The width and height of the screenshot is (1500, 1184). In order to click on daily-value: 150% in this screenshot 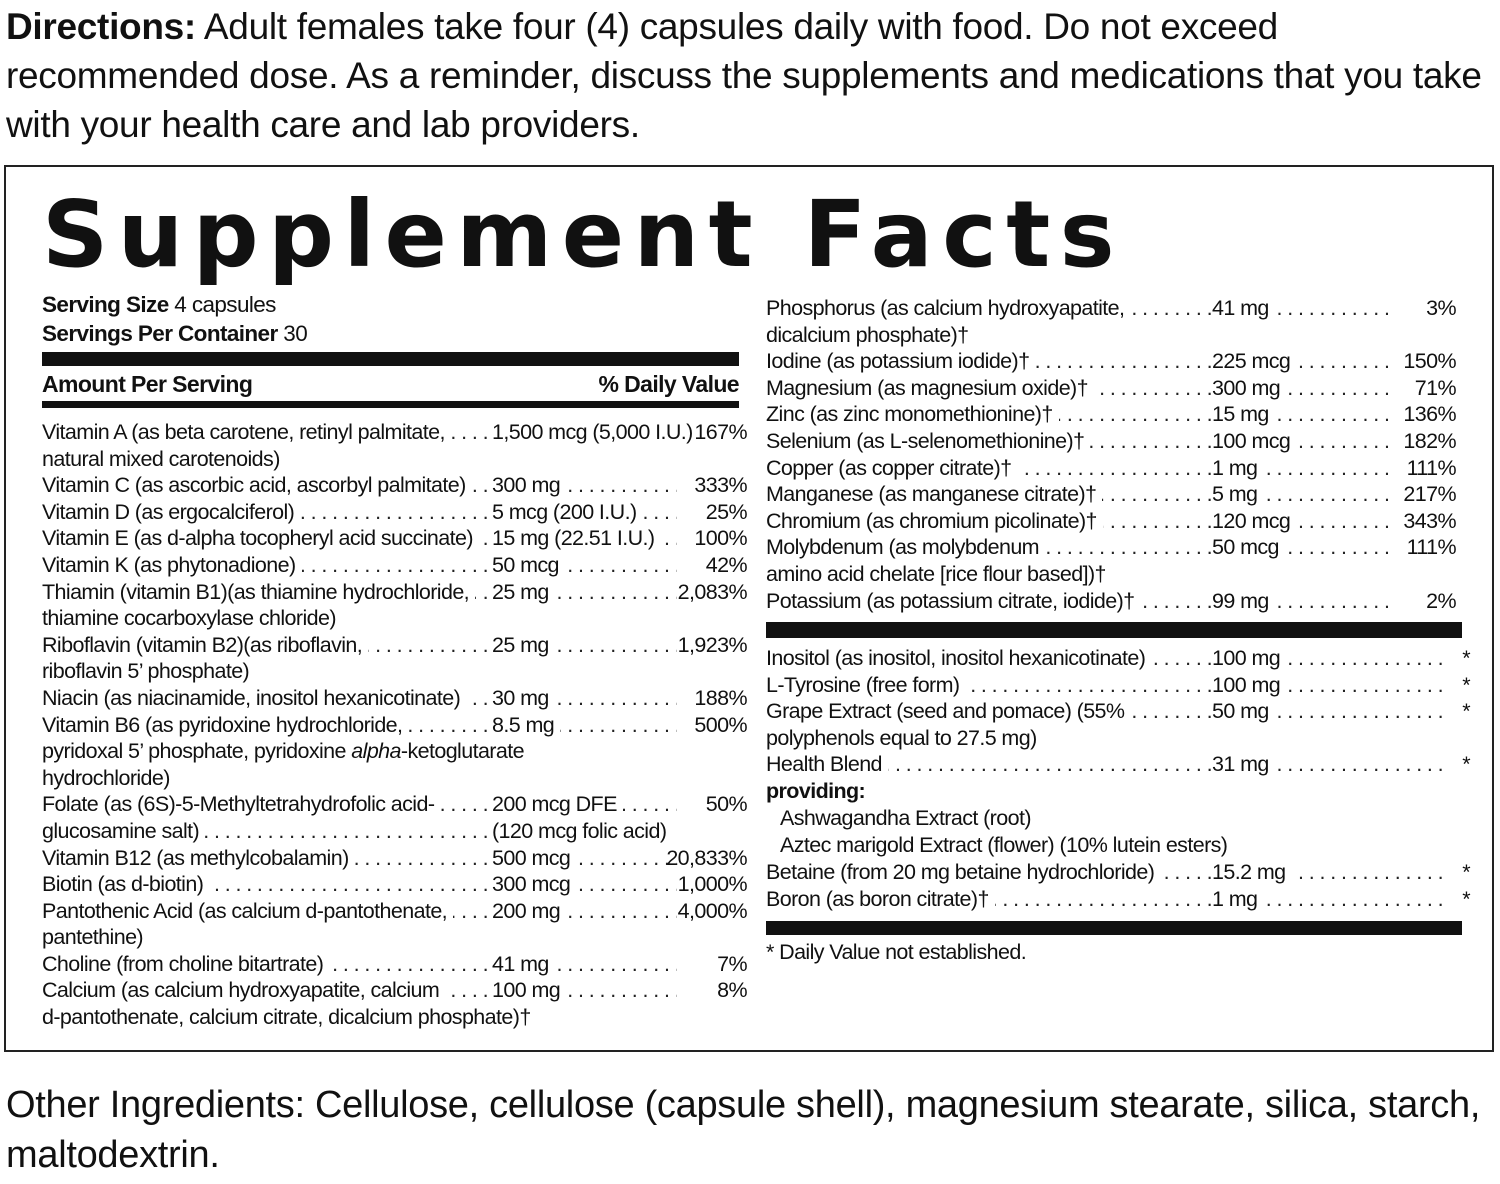, I will do `click(1429, 361)`.